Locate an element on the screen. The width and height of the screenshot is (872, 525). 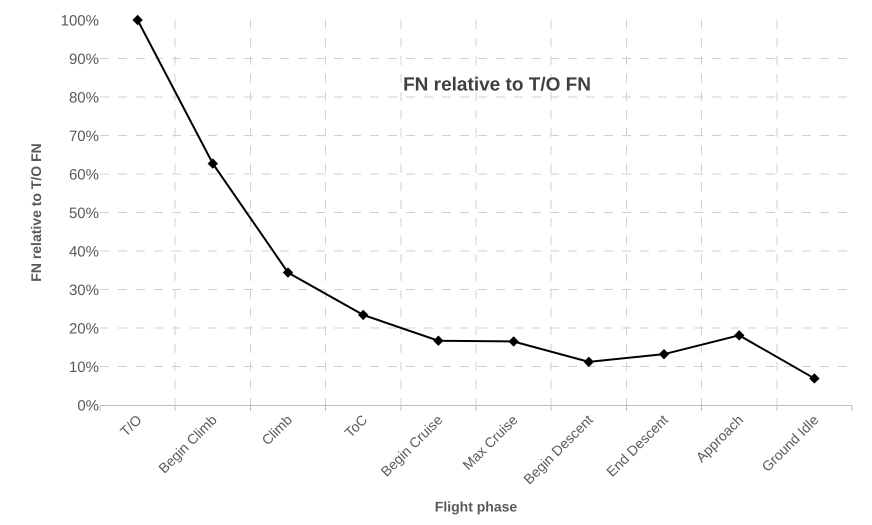
y-tick-label: 20% is located at coordinates (83, 329).